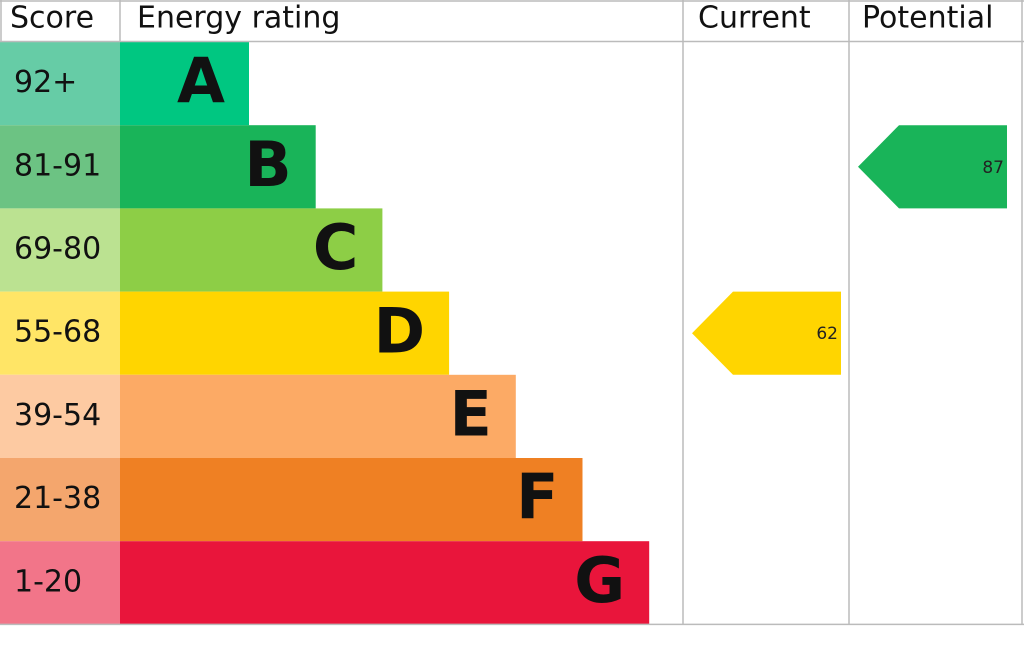 This screenshot has width=1024, height=666. What do you see at coordinates (927, 18) in the screenshot?
I see `header: Potential` at bounding box center [927, 18].